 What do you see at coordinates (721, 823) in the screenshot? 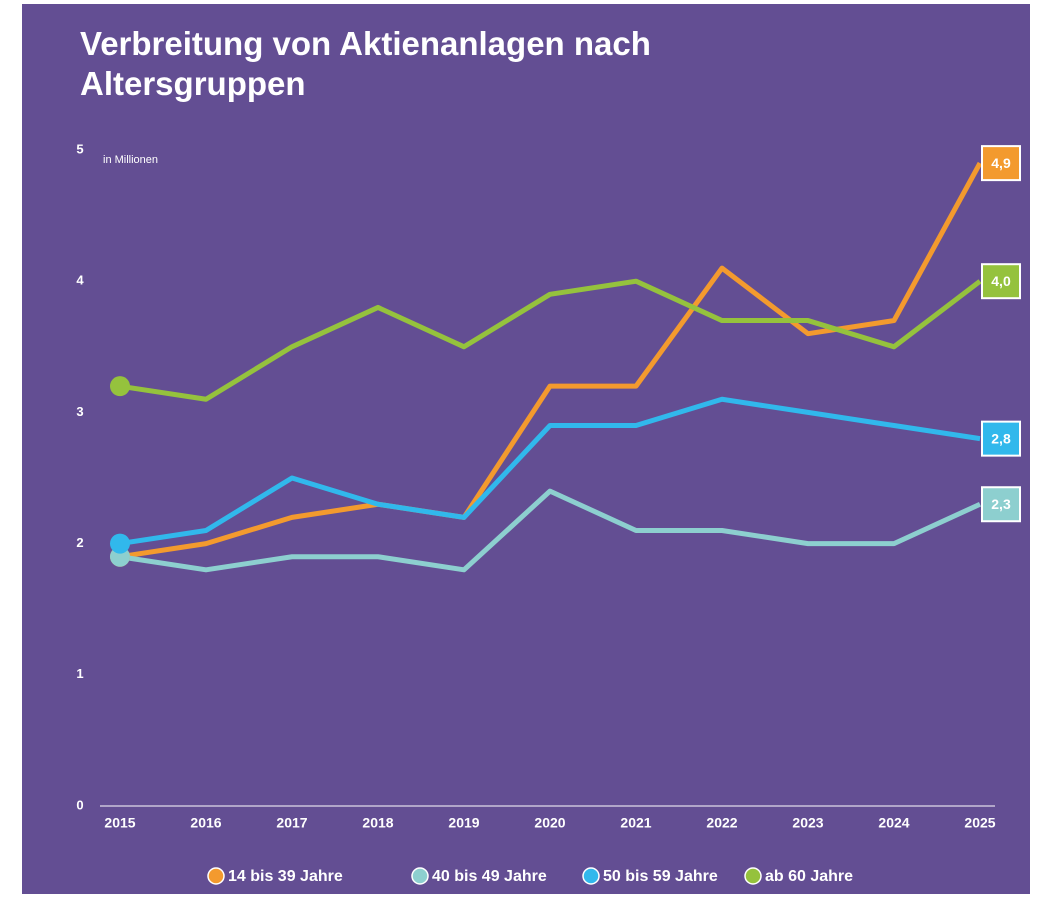
I see `x-tick-label: 2022` at bounding box center [721, 823].